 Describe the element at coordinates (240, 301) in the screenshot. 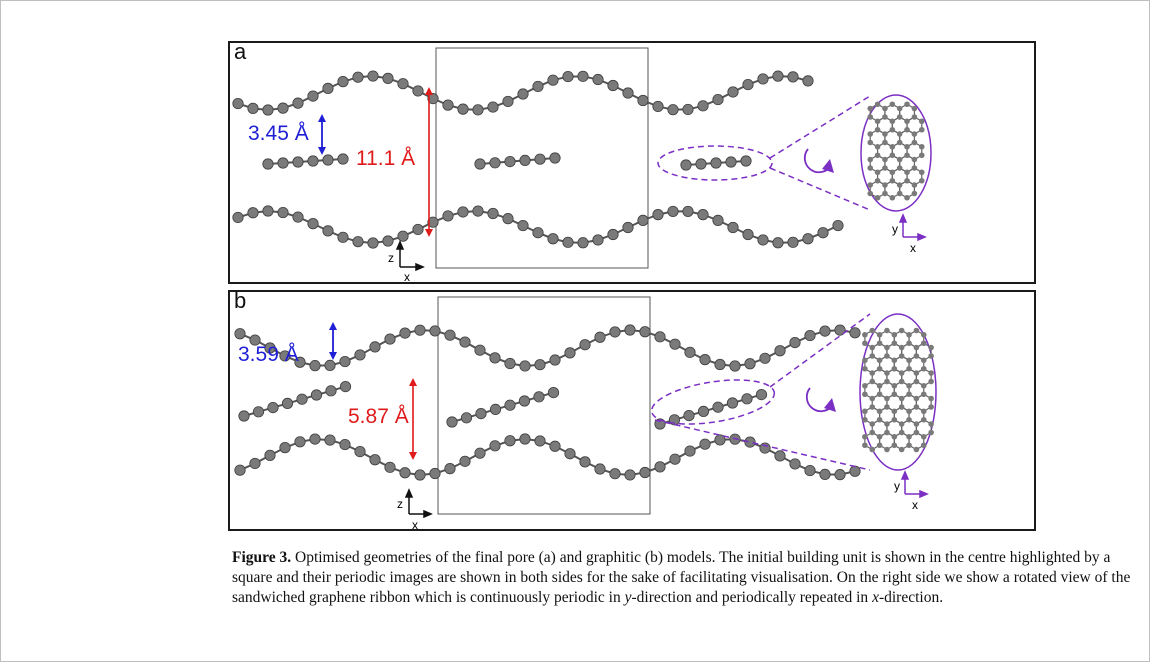

I see `panel-label: b` at that location.